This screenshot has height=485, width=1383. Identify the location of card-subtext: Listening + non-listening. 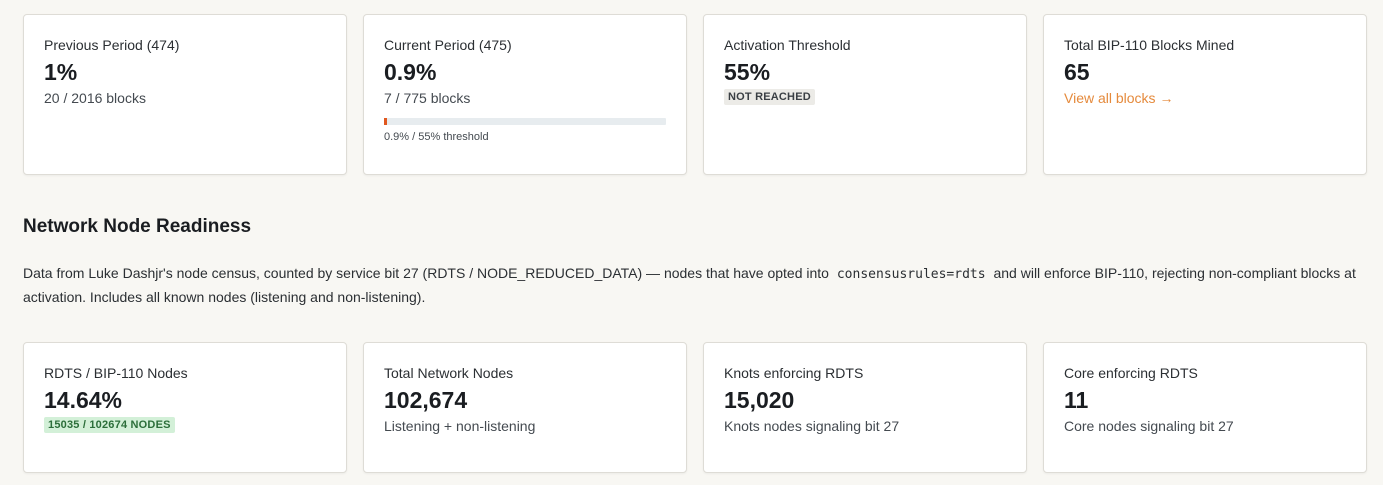
(460, 426).